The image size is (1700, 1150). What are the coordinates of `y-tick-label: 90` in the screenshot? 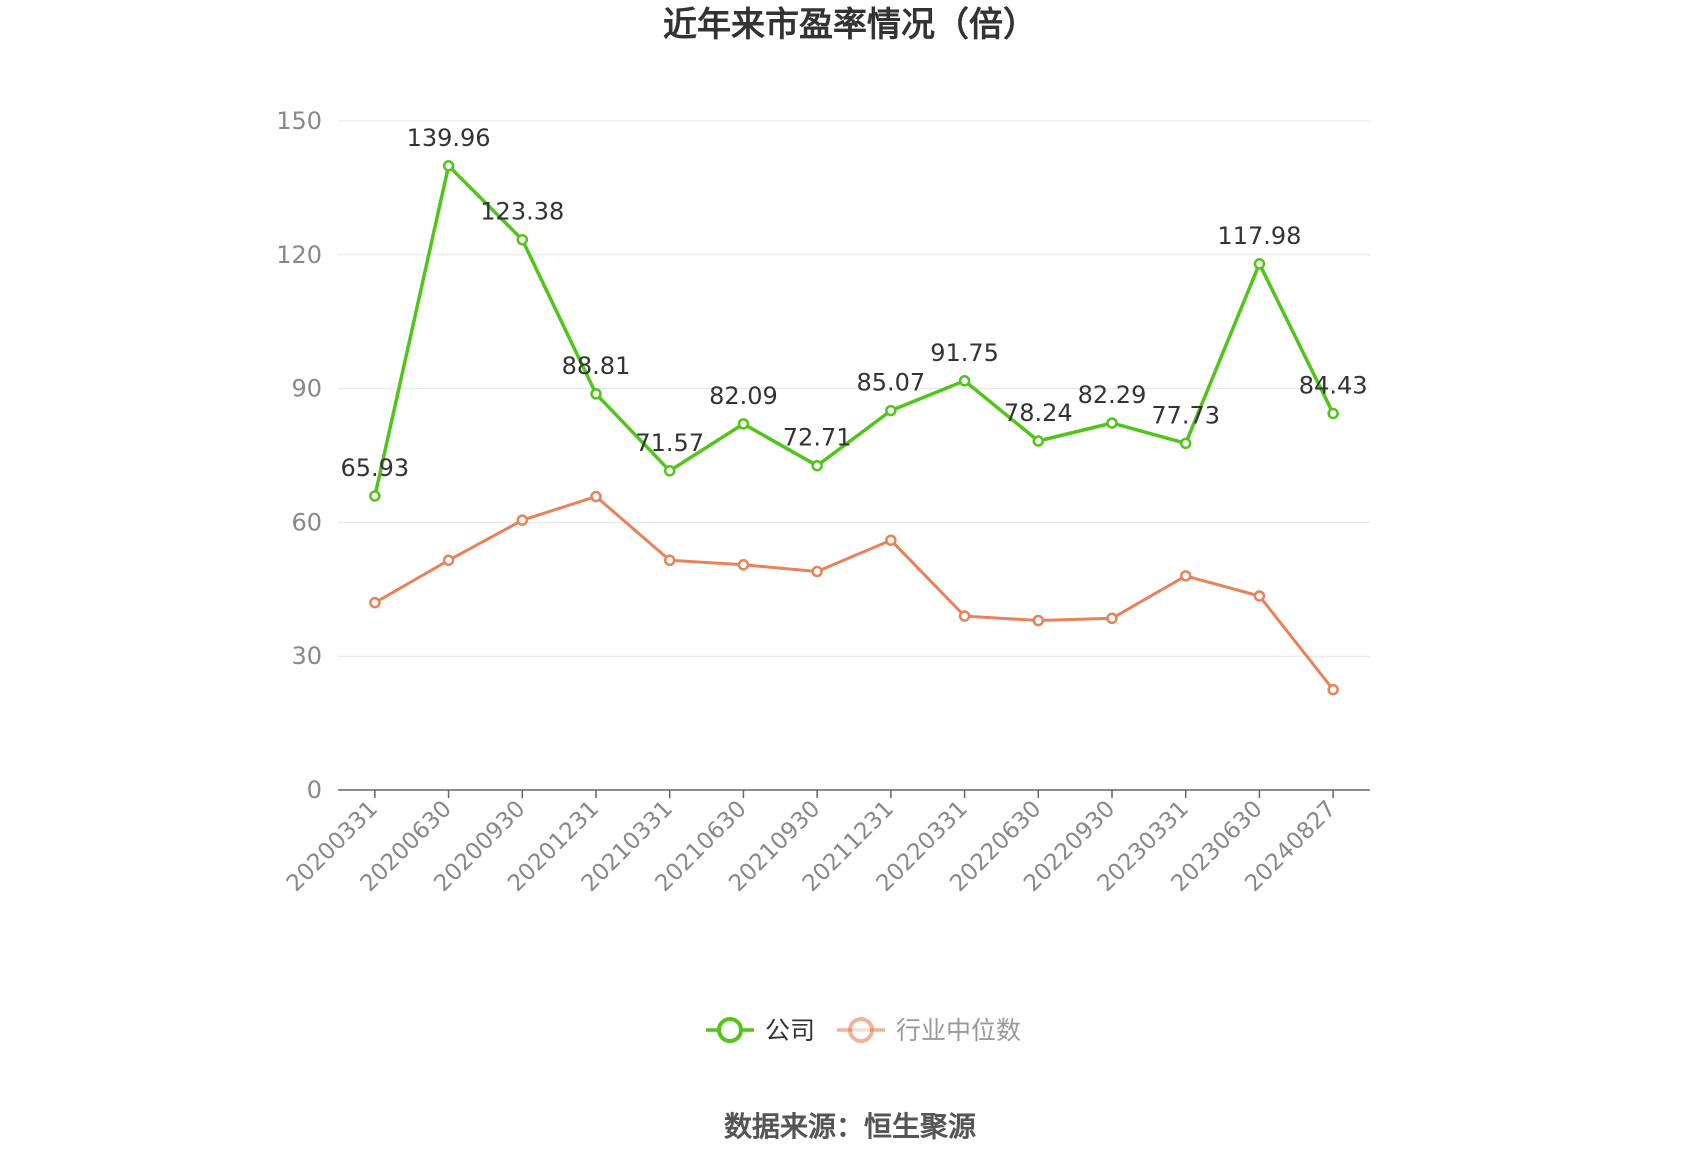 It's located at (306, 389).